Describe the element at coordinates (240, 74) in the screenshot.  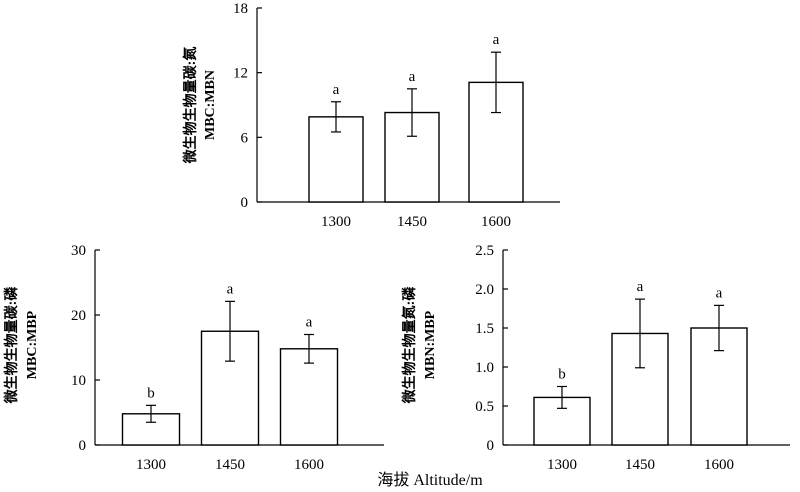
I see `y-tick-label: 12` at that location.